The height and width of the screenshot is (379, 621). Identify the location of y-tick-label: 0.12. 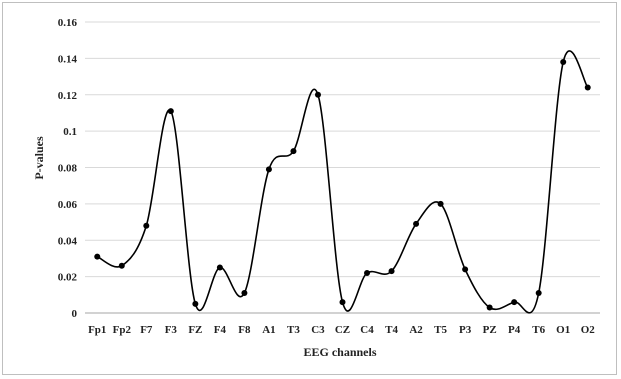
(68, 96).